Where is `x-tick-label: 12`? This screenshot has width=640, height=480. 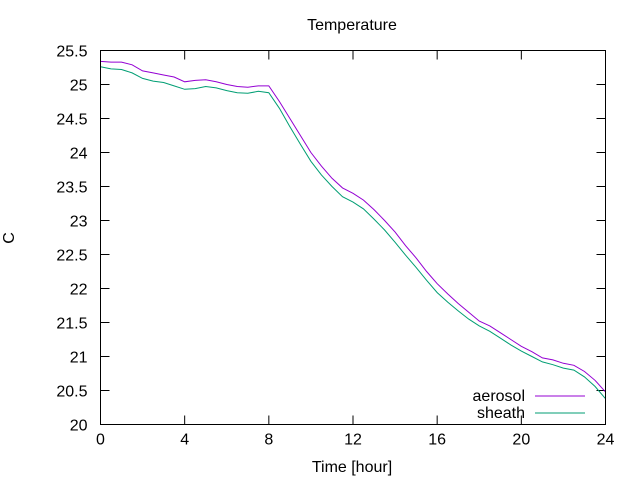 x-tick-label: 12 is located at coordinates (353, 440).